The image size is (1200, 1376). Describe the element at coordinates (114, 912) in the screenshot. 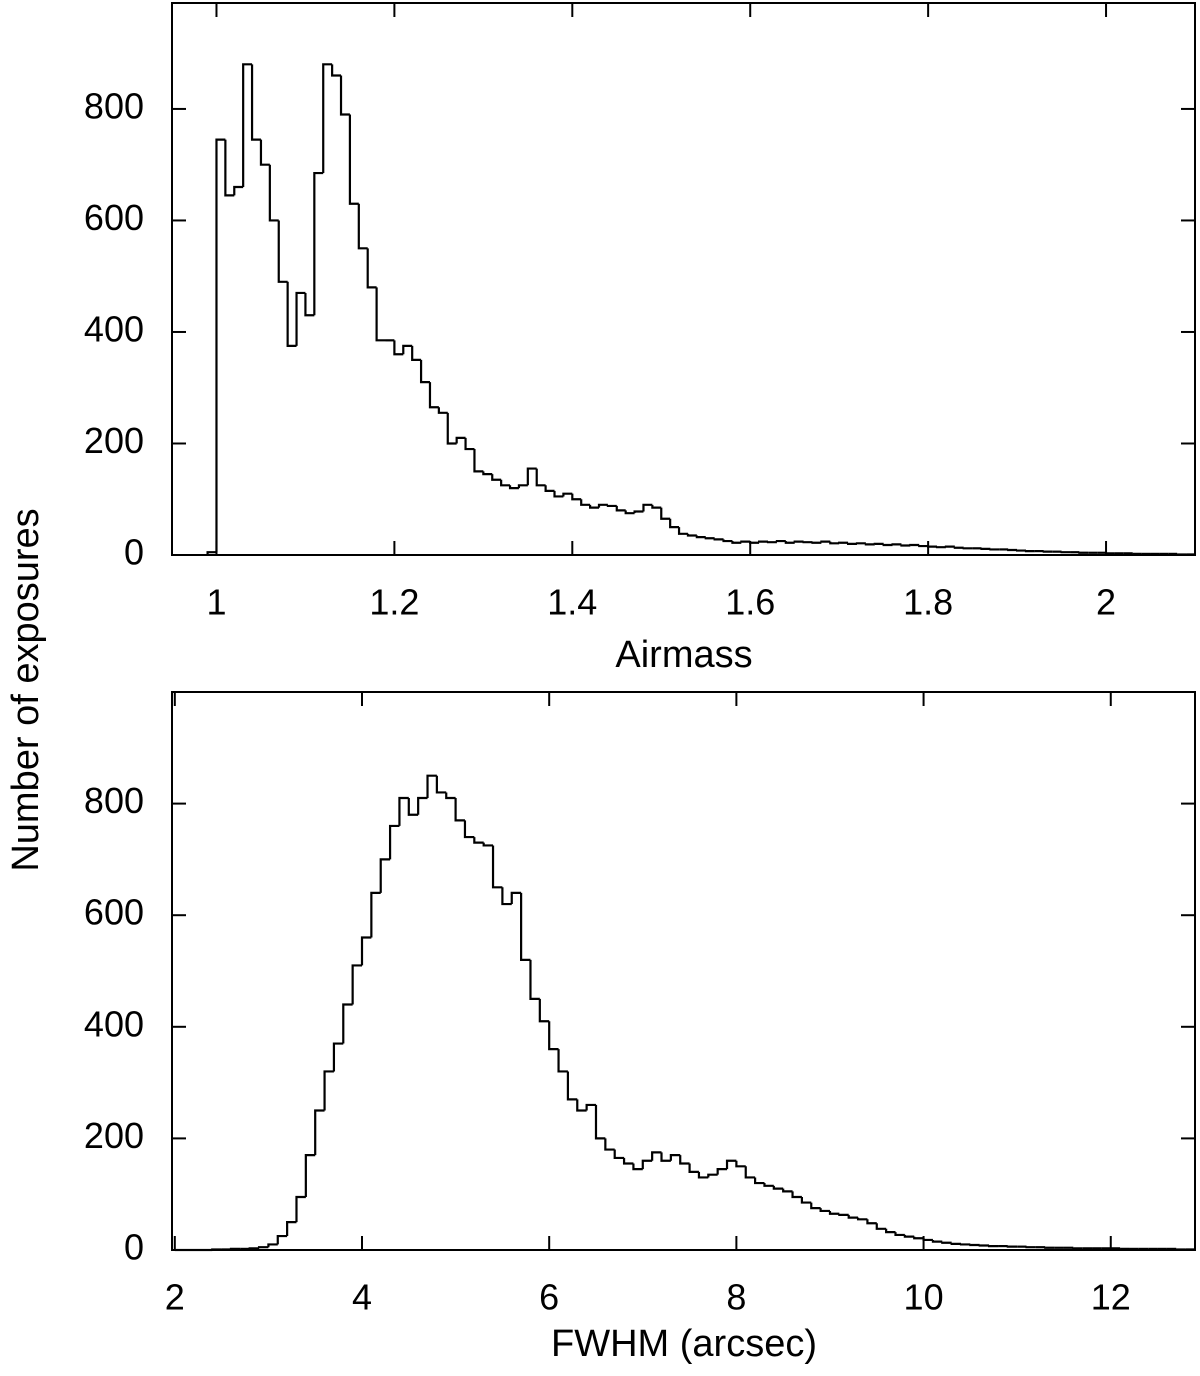

I see `y-tick-label: 600` at that location.